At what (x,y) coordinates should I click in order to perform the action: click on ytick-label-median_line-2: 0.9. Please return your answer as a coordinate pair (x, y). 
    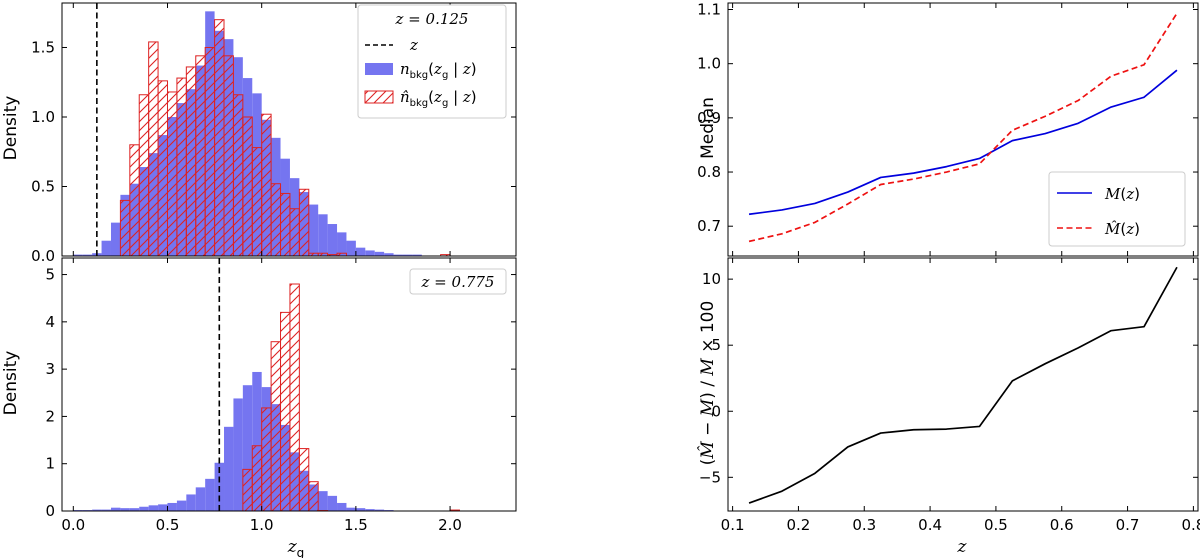
    Looking at the image, I should click on (709, 118).